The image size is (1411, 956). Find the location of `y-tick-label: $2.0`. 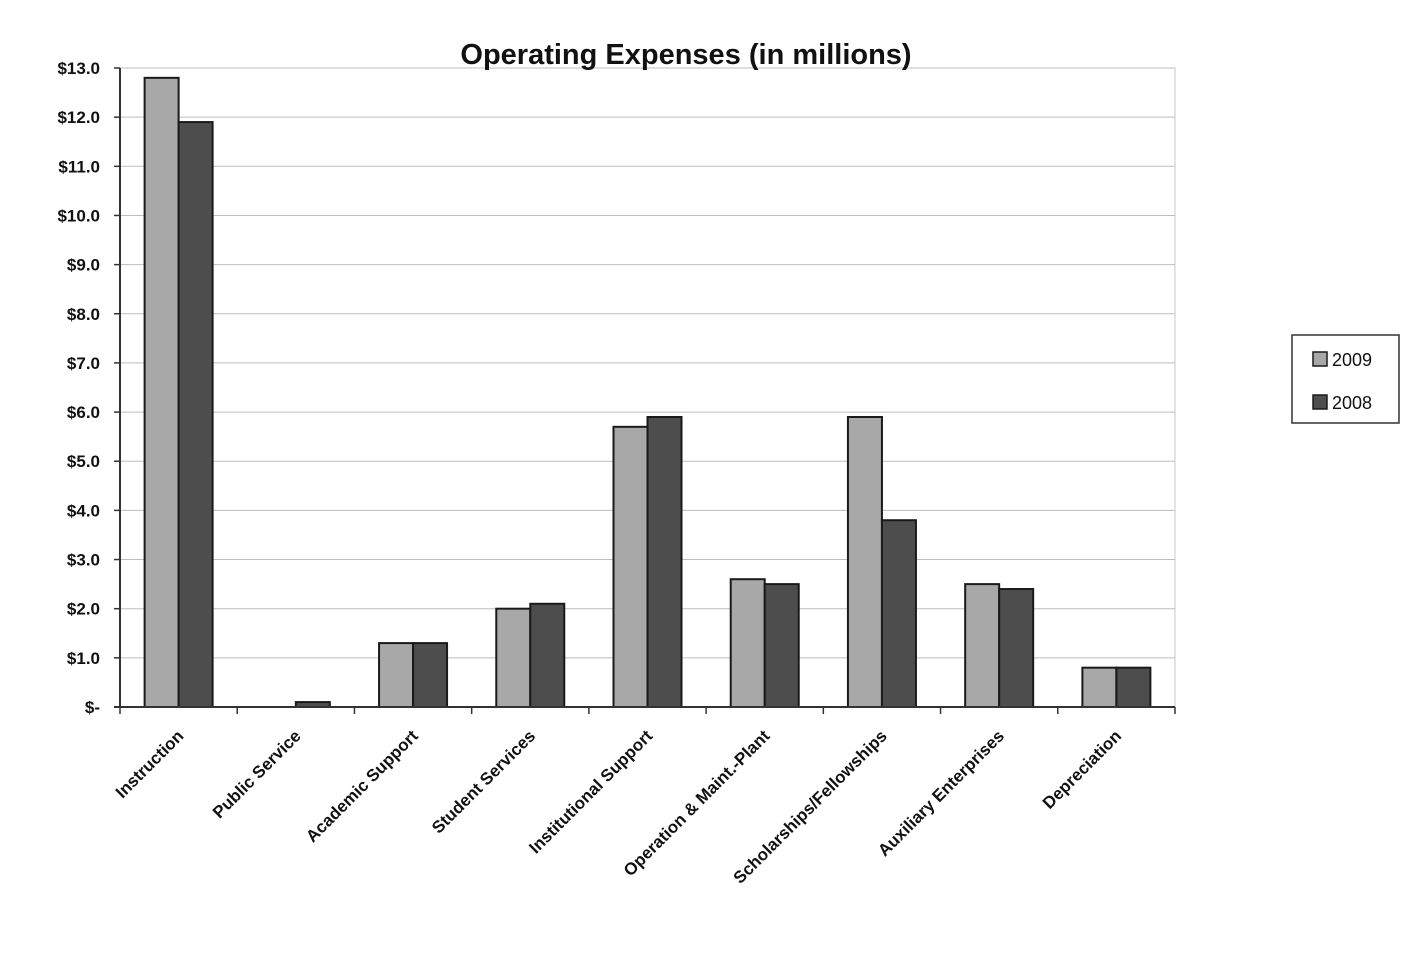

y-tick-label: $2.0 is located at coordinates (83, 609).